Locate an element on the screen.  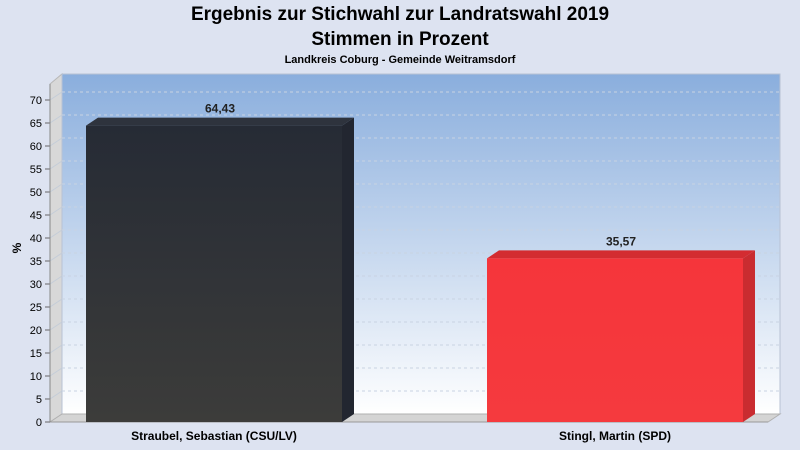
y-tick-label: 10 is located at coordinates (36, 377).